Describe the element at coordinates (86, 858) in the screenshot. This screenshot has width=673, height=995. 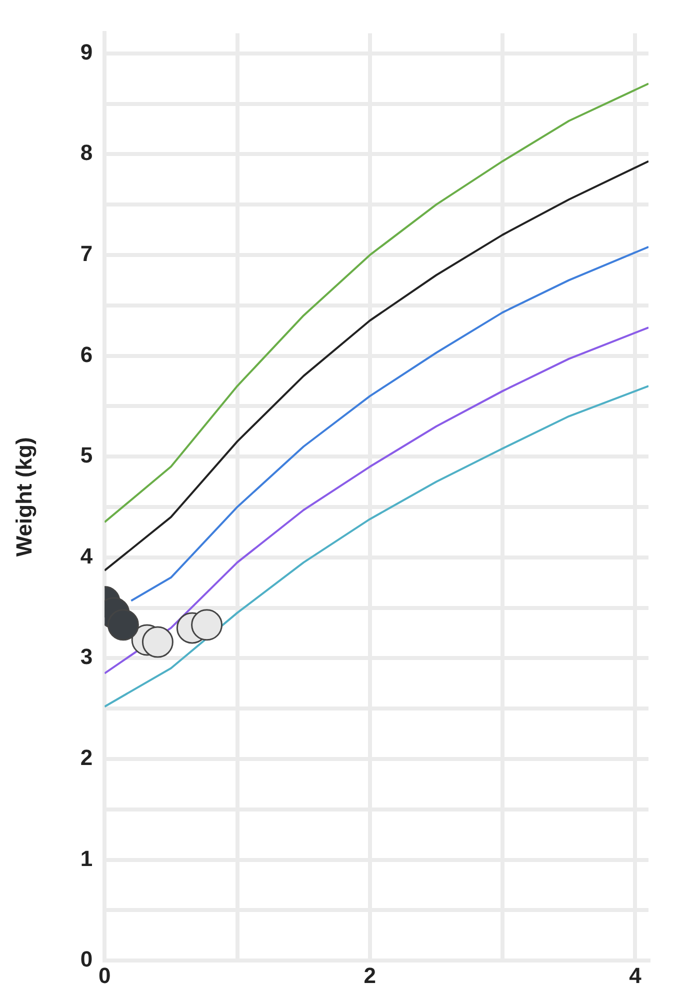
I see `y-tick-label: 1` at that location.